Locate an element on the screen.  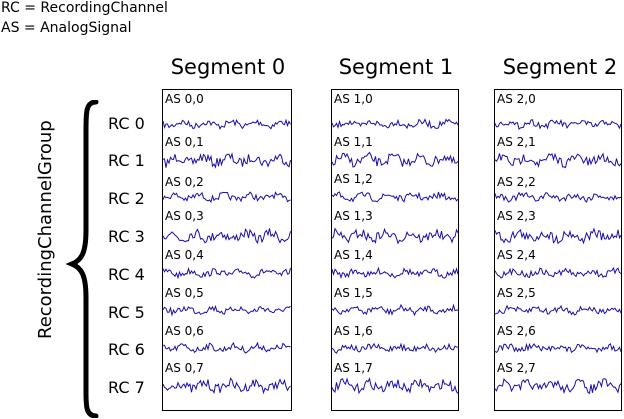
segment-0-title: Segment 0 is located at coordinates (228, 67).